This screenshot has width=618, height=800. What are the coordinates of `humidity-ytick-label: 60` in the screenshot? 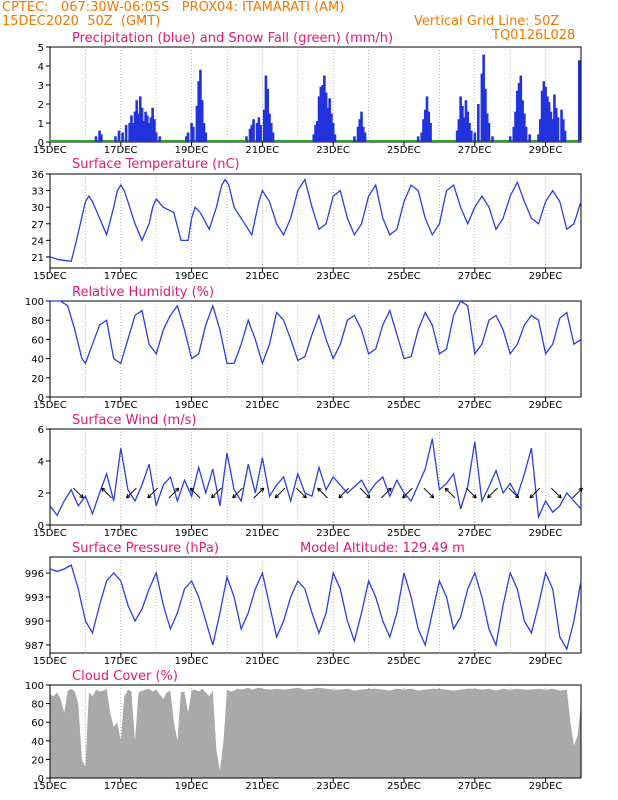 It's located at (37, 340).